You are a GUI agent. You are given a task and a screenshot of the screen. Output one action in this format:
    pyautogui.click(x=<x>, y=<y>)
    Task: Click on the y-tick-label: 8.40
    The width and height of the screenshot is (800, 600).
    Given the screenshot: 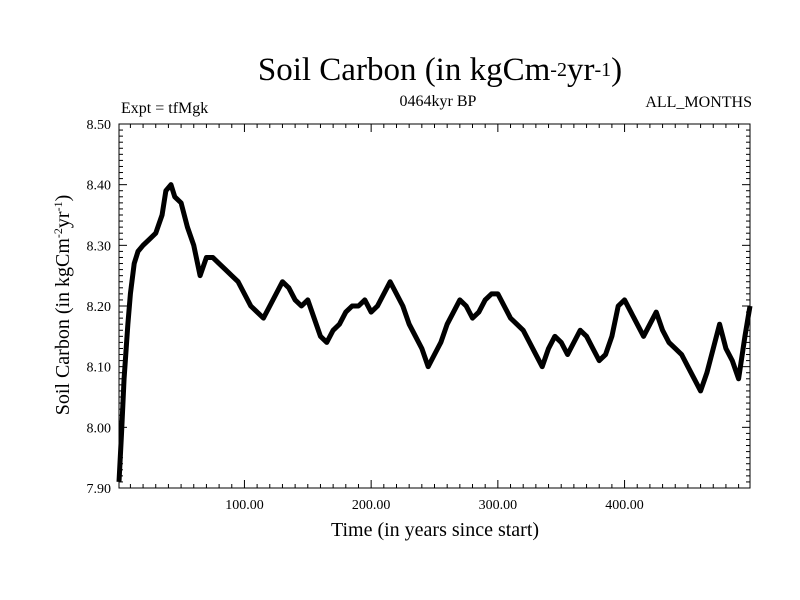 What is the action you would take?
    pyautogui.click(x=99, y=186)
    